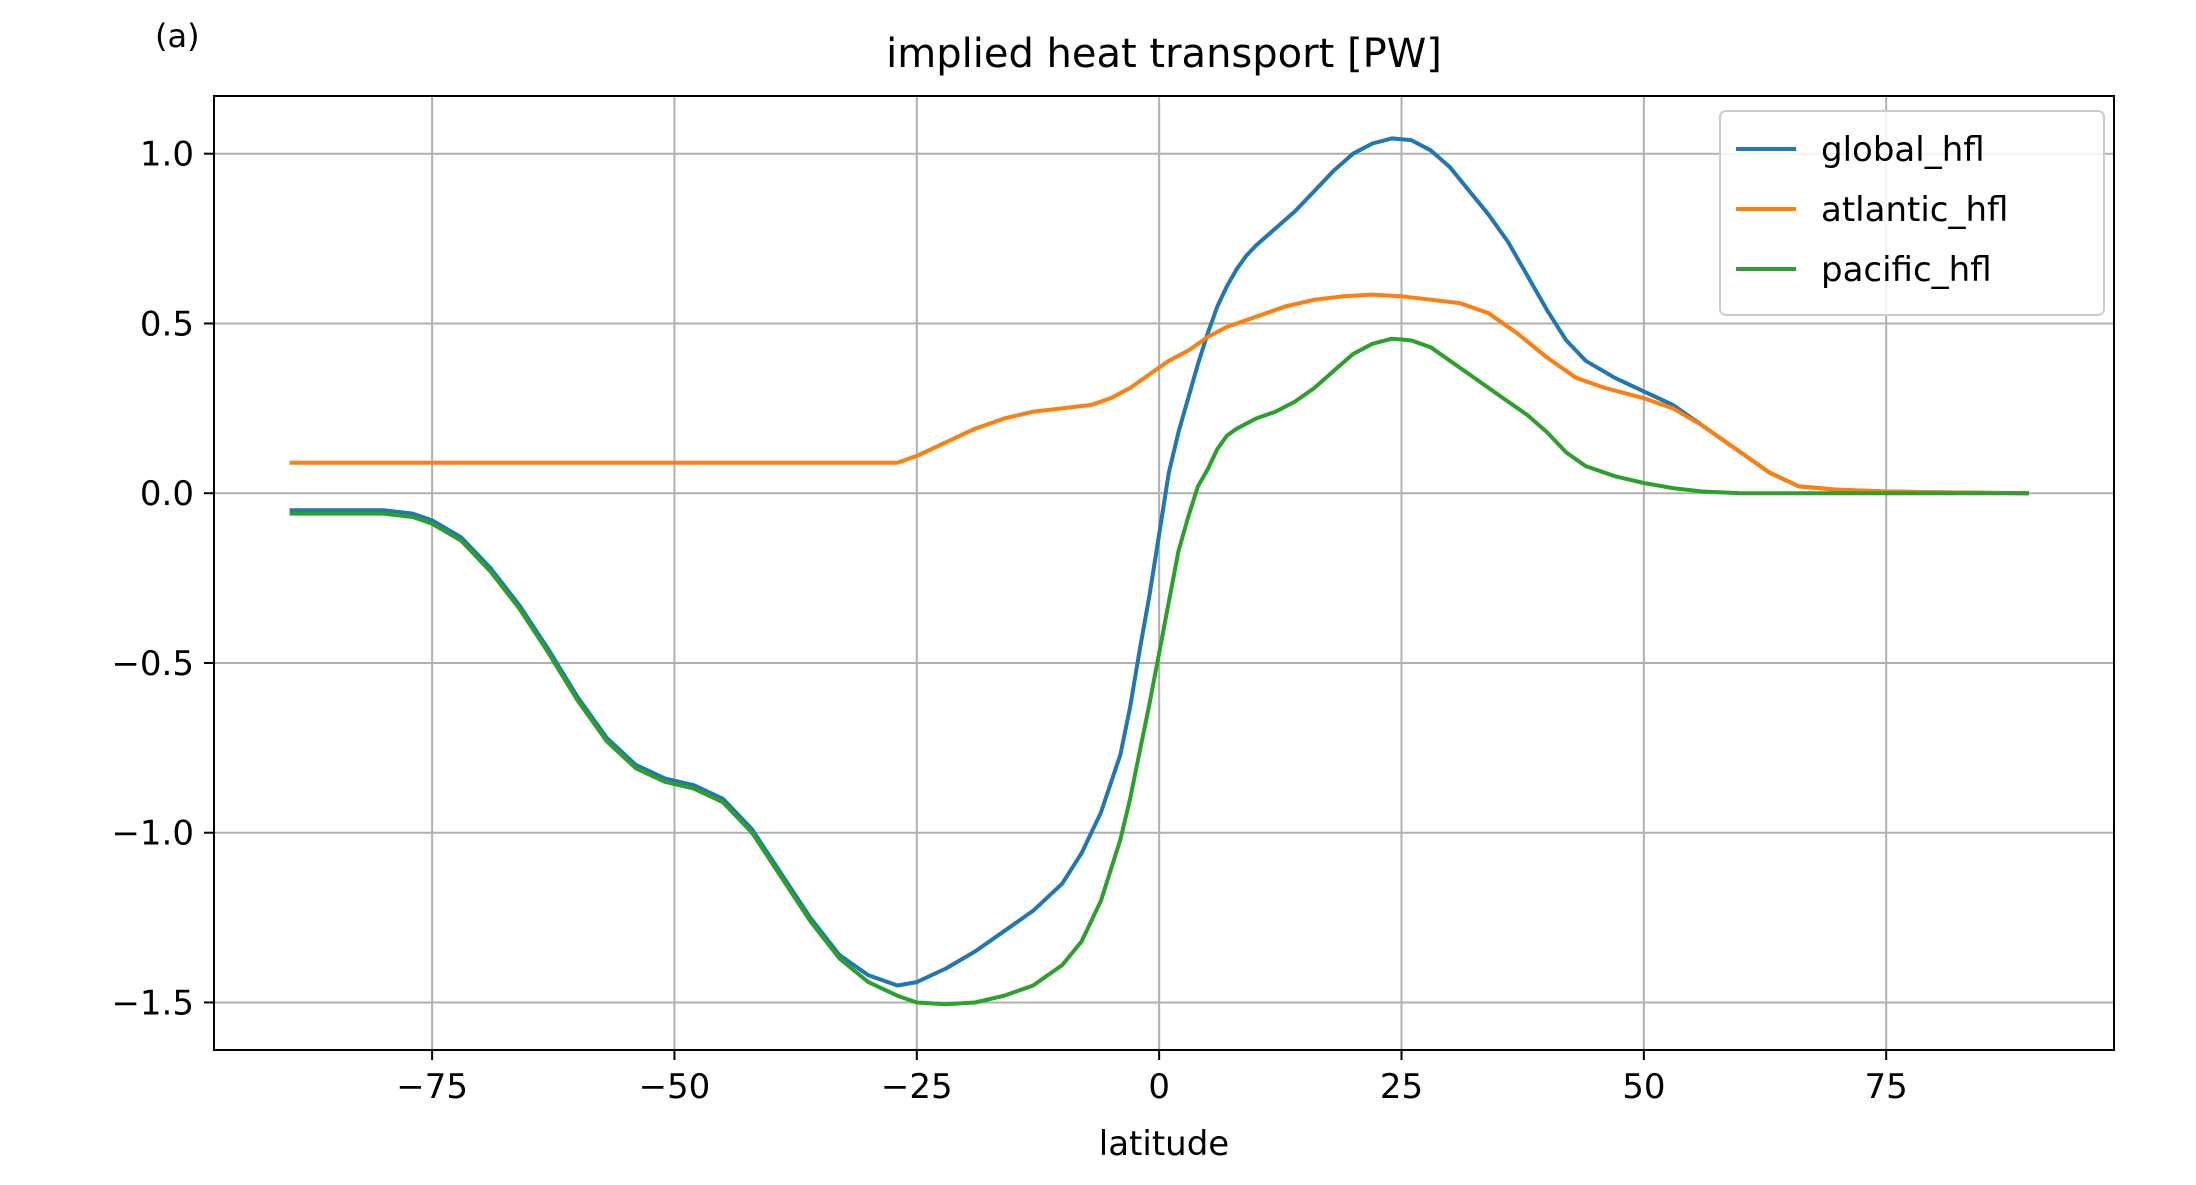 The height and width of the screenshot is (1185, 2196). What do you see at coordinates (167, 155) in the screenshot?
I see `y-tick-label: 1.0` at bounding box center [167, 155].